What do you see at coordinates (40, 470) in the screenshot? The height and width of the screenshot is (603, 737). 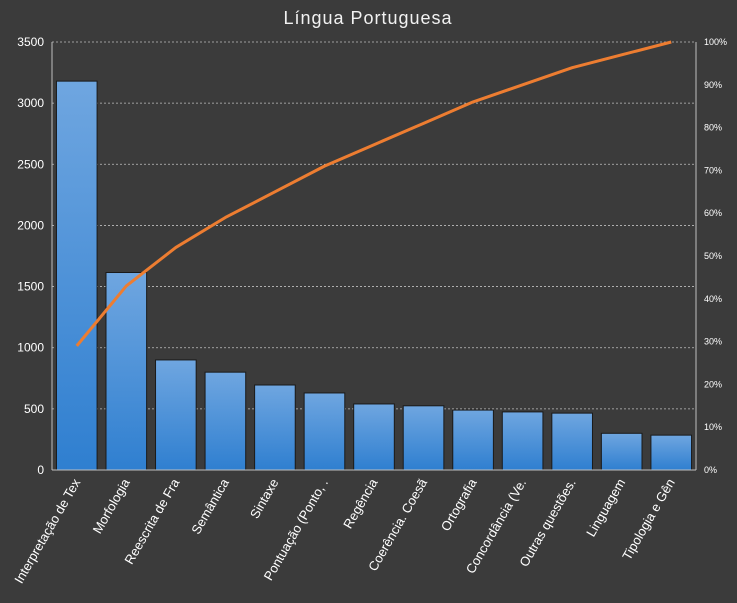 I see `left-axis-tick-label: 0` at bounding box center [40, 470].